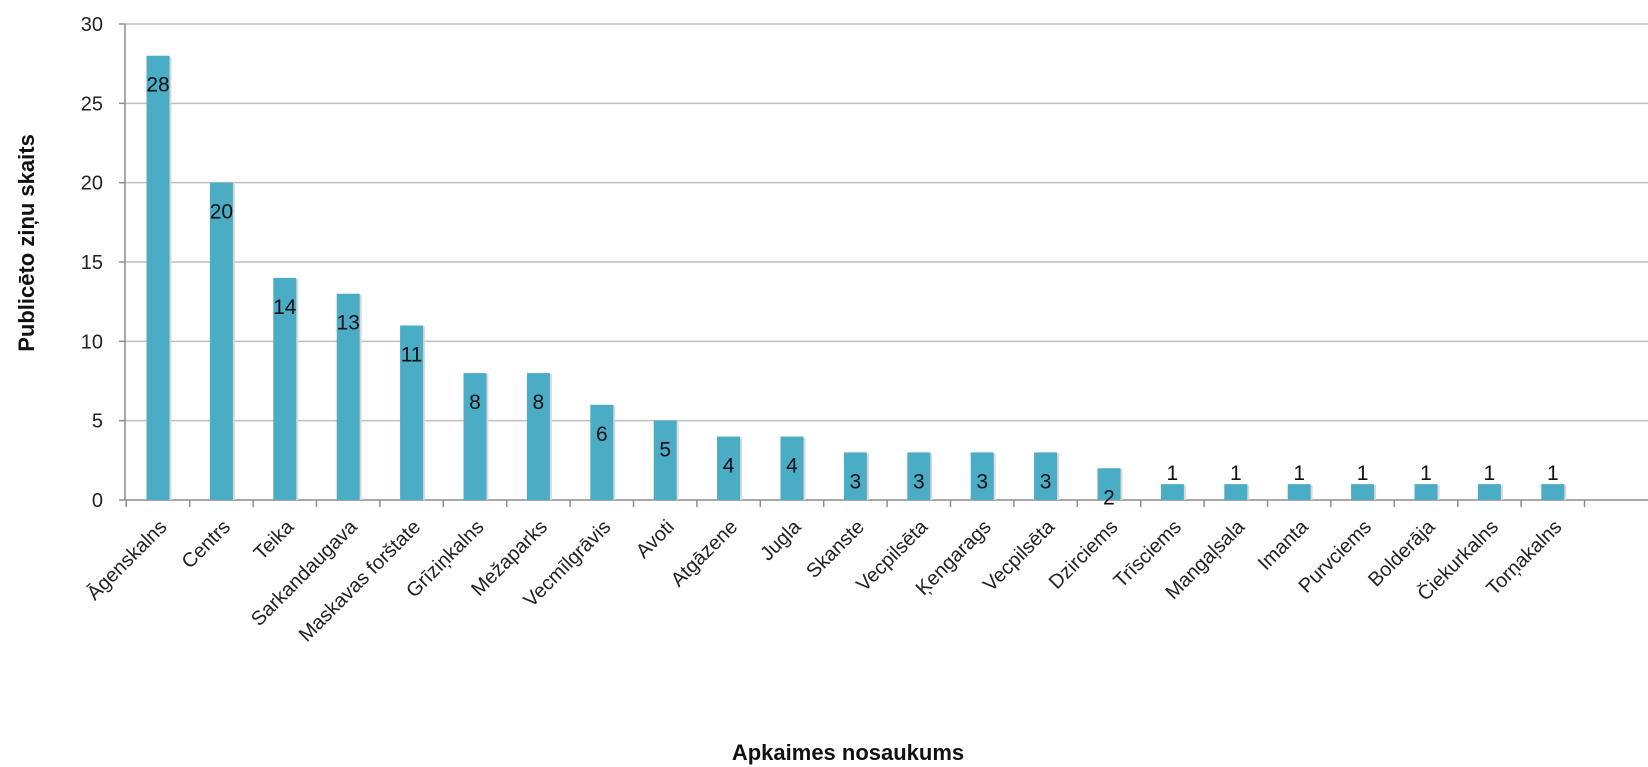  I want to click on data-label: 5, so click(665, 450).